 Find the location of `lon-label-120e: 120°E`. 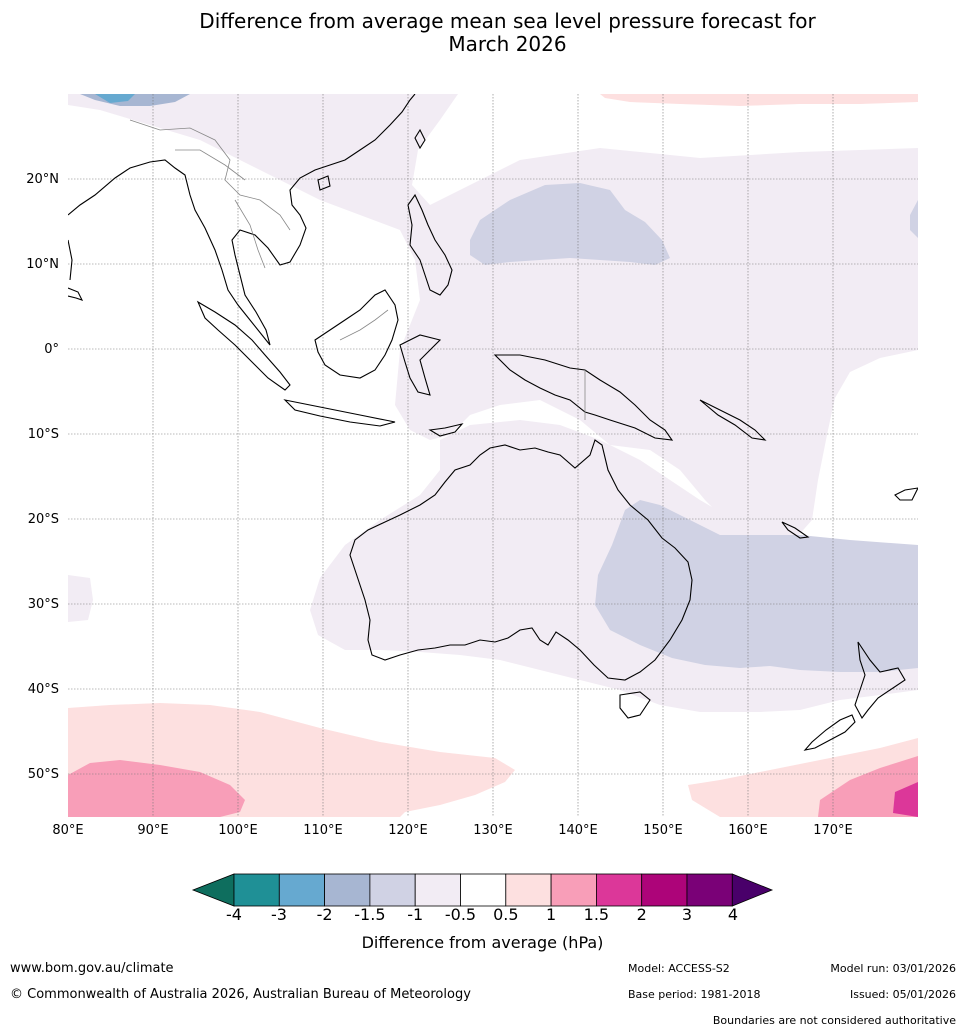

lon-label-120e: 120°E is located at coordinates (408, 830).